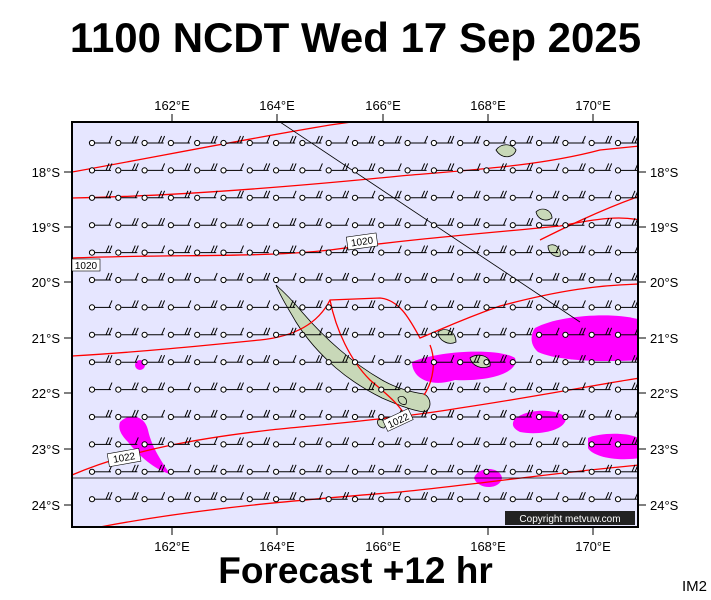  I want to click on lon-tick-label: 166°E, so click(383, 105).